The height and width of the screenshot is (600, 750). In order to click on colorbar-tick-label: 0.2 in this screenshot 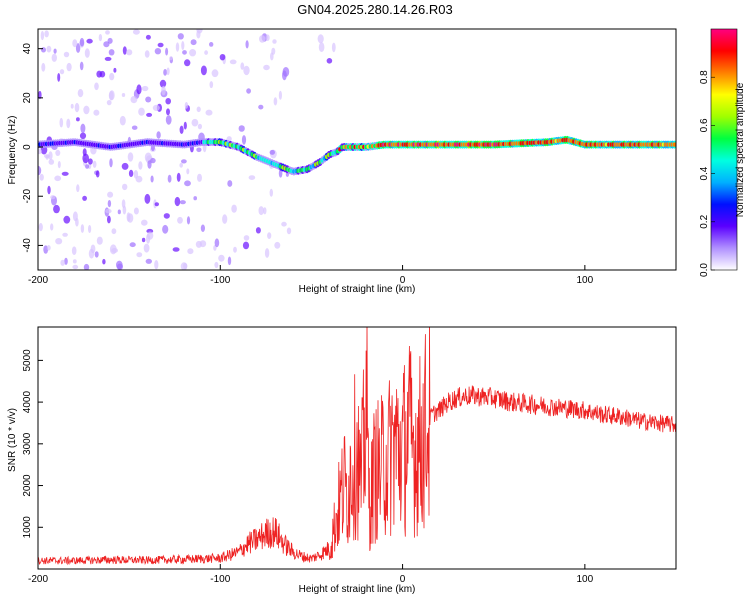, I will do `click(704, 221)`.